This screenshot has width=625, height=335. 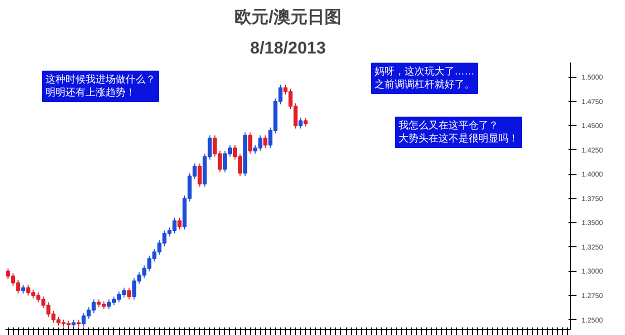 What do you see at coordinates (288, 48) in the screenshot?
I see `chart-subtitle: 8/18/2013` at bounding box center [288, 48].